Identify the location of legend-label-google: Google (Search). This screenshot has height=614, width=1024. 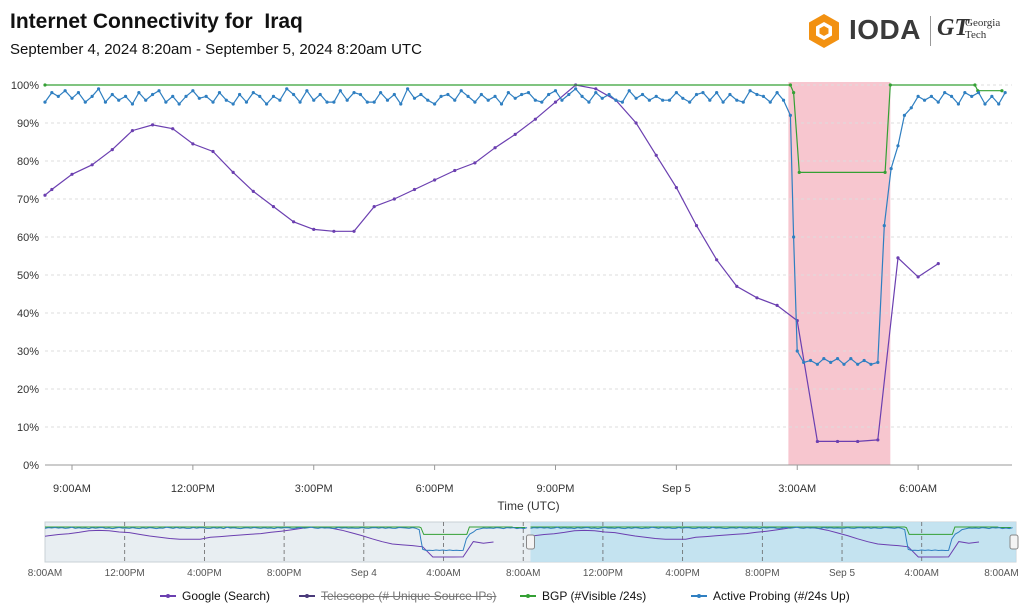
(226, 596).